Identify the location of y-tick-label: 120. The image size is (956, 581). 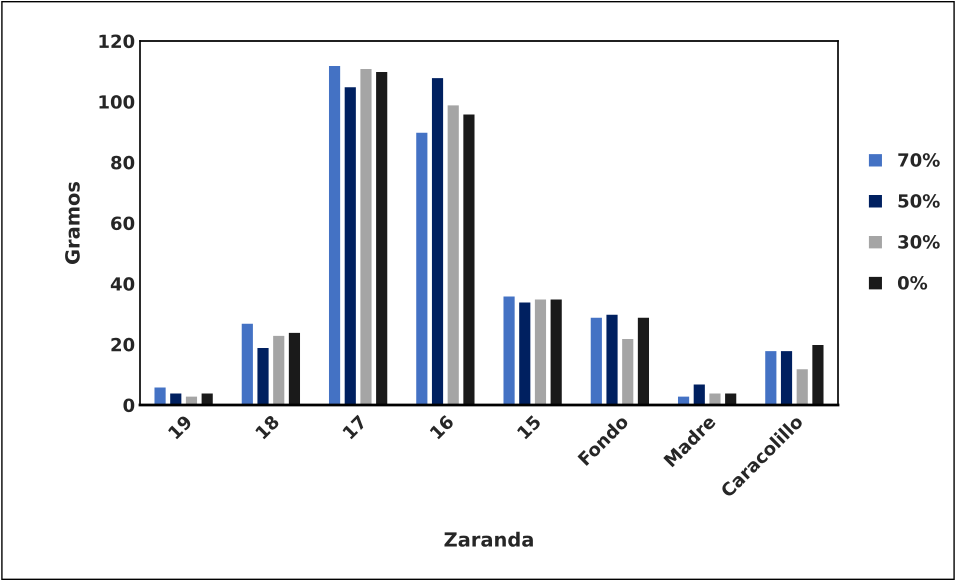
(116, 41).